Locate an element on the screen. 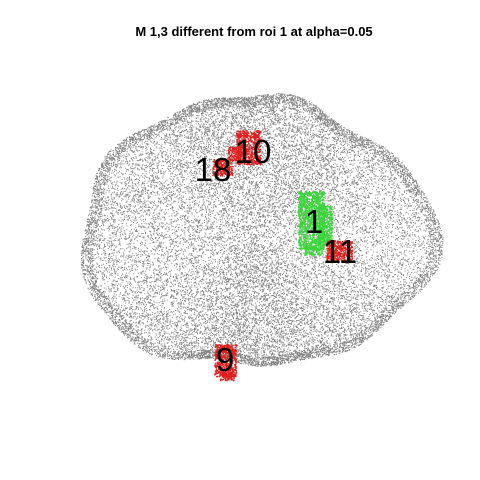 The image size is (480, 480). roi-label-1: 1 is located at coordinates (314, 221).